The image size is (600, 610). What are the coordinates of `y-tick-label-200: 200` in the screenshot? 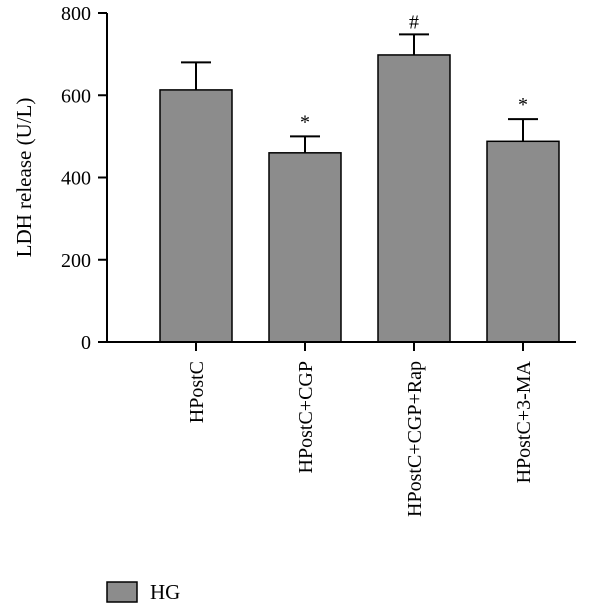 It's located at (76, 261).